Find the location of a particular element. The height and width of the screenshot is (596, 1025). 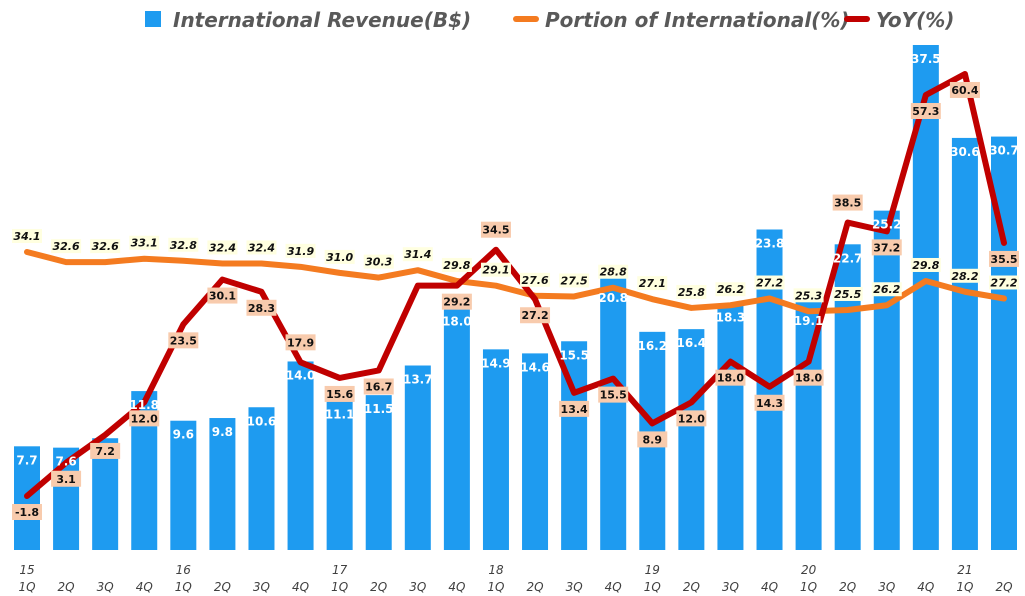

revenue-label: 9.8 is located at coordinates (222, 432).